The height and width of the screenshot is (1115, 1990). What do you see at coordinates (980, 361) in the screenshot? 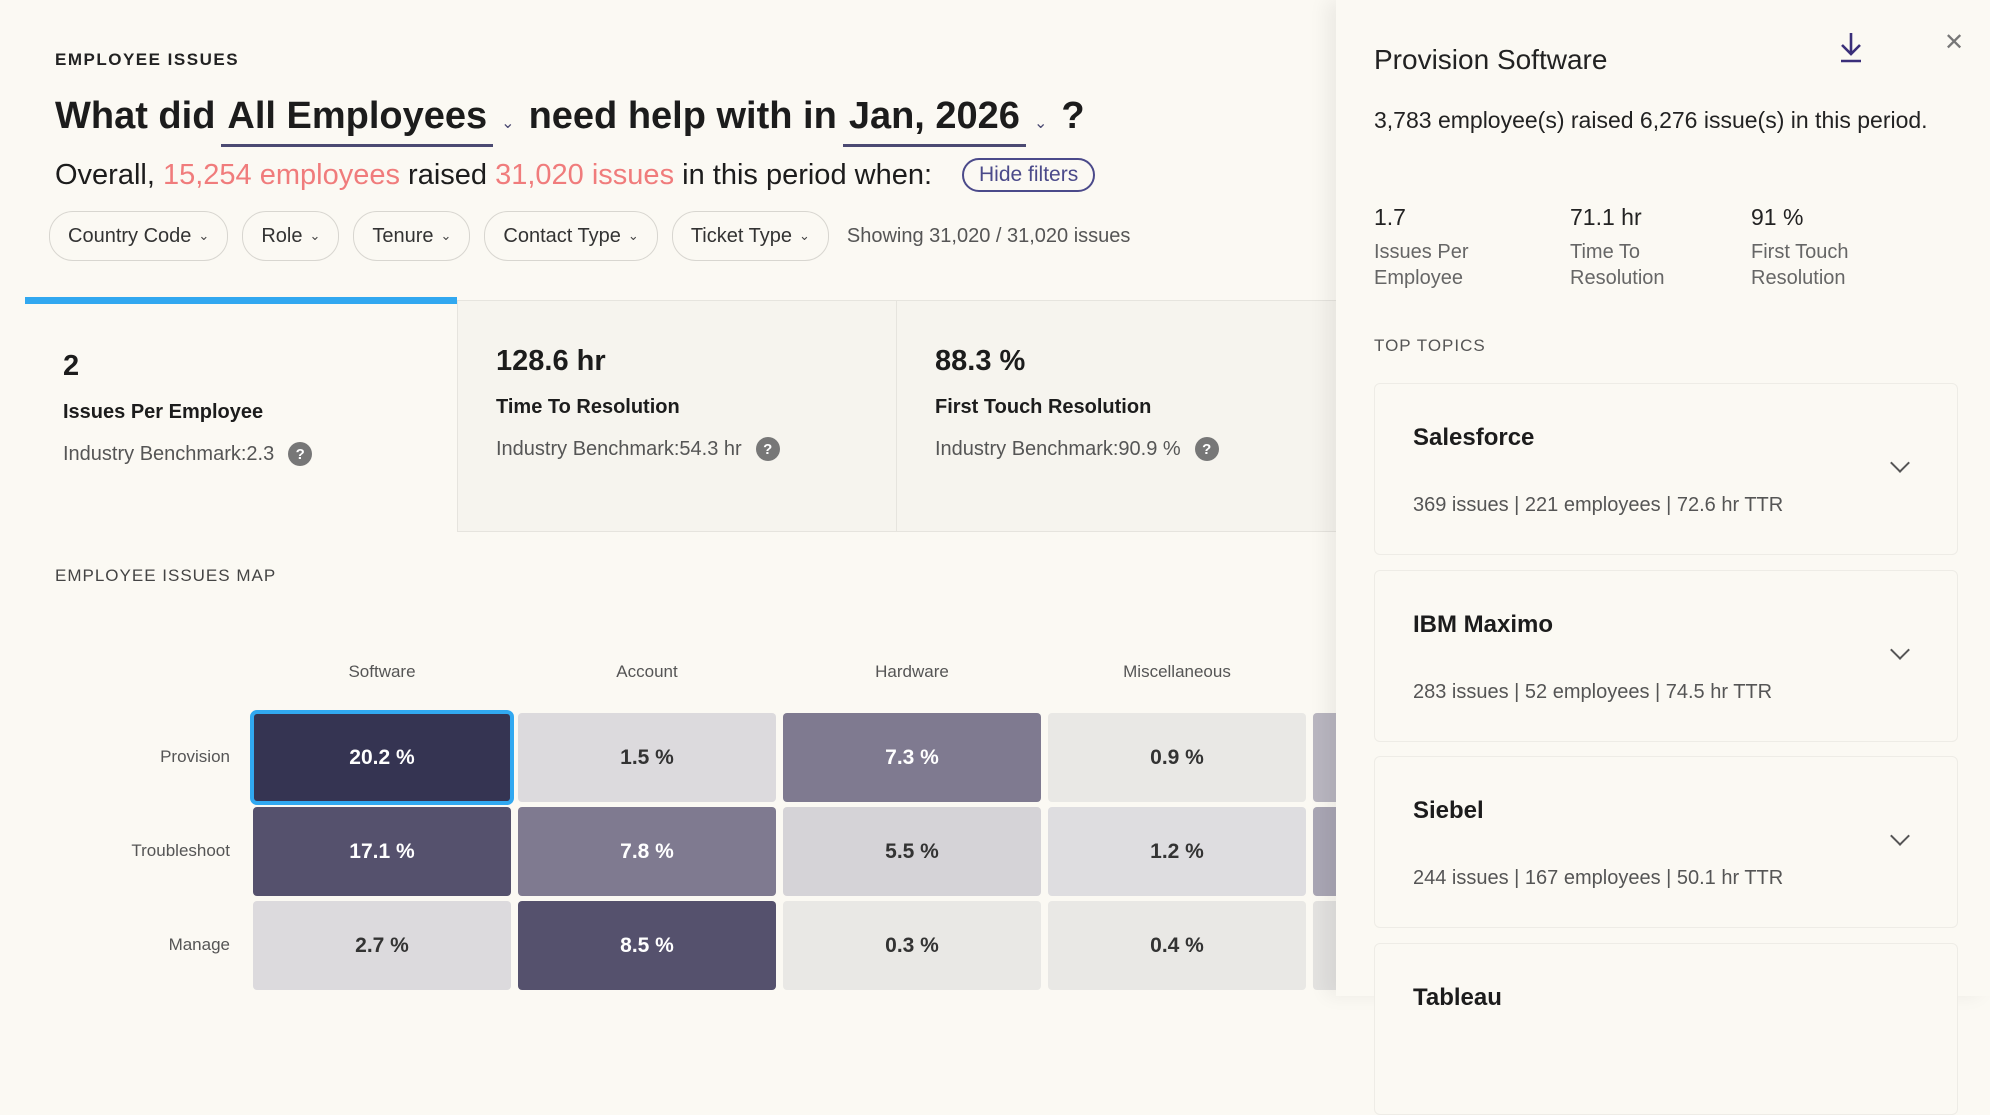
I see `metric-value: 88.3 %` at bounding box center [980, 361].